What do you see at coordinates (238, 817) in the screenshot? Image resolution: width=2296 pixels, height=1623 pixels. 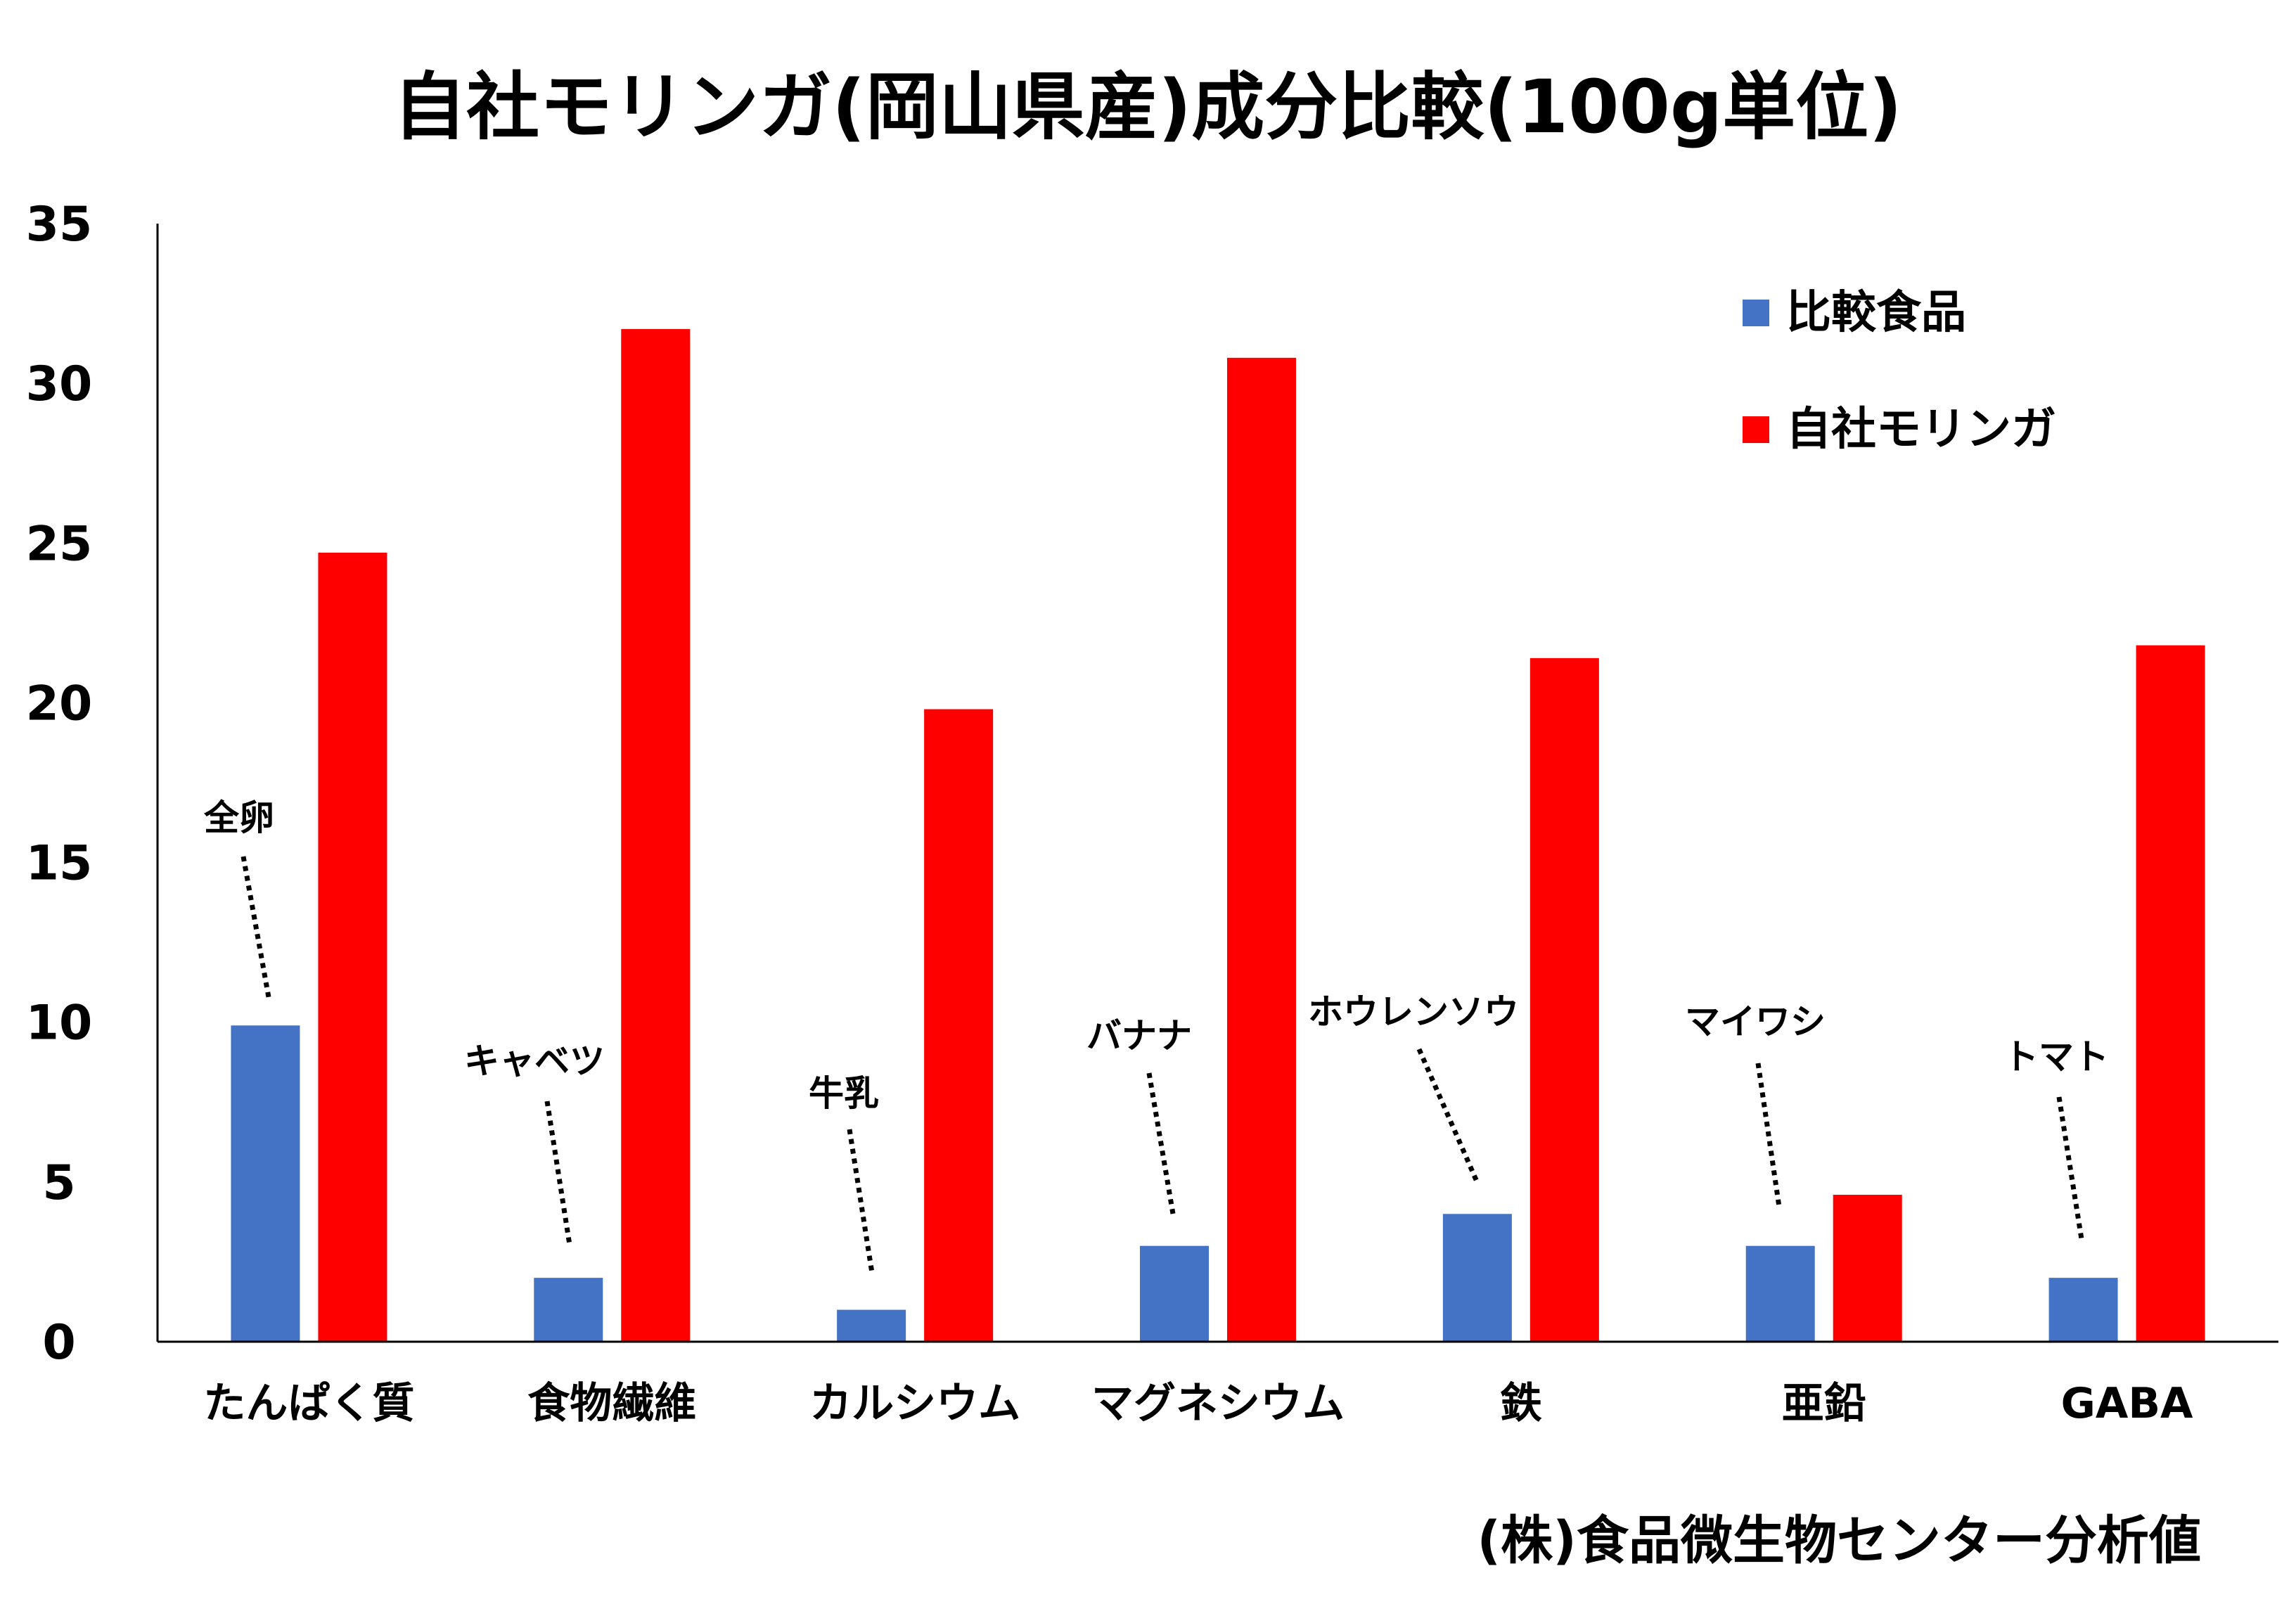 I see `comparison-food-label: 全卵` at bounding box center [238, 817].